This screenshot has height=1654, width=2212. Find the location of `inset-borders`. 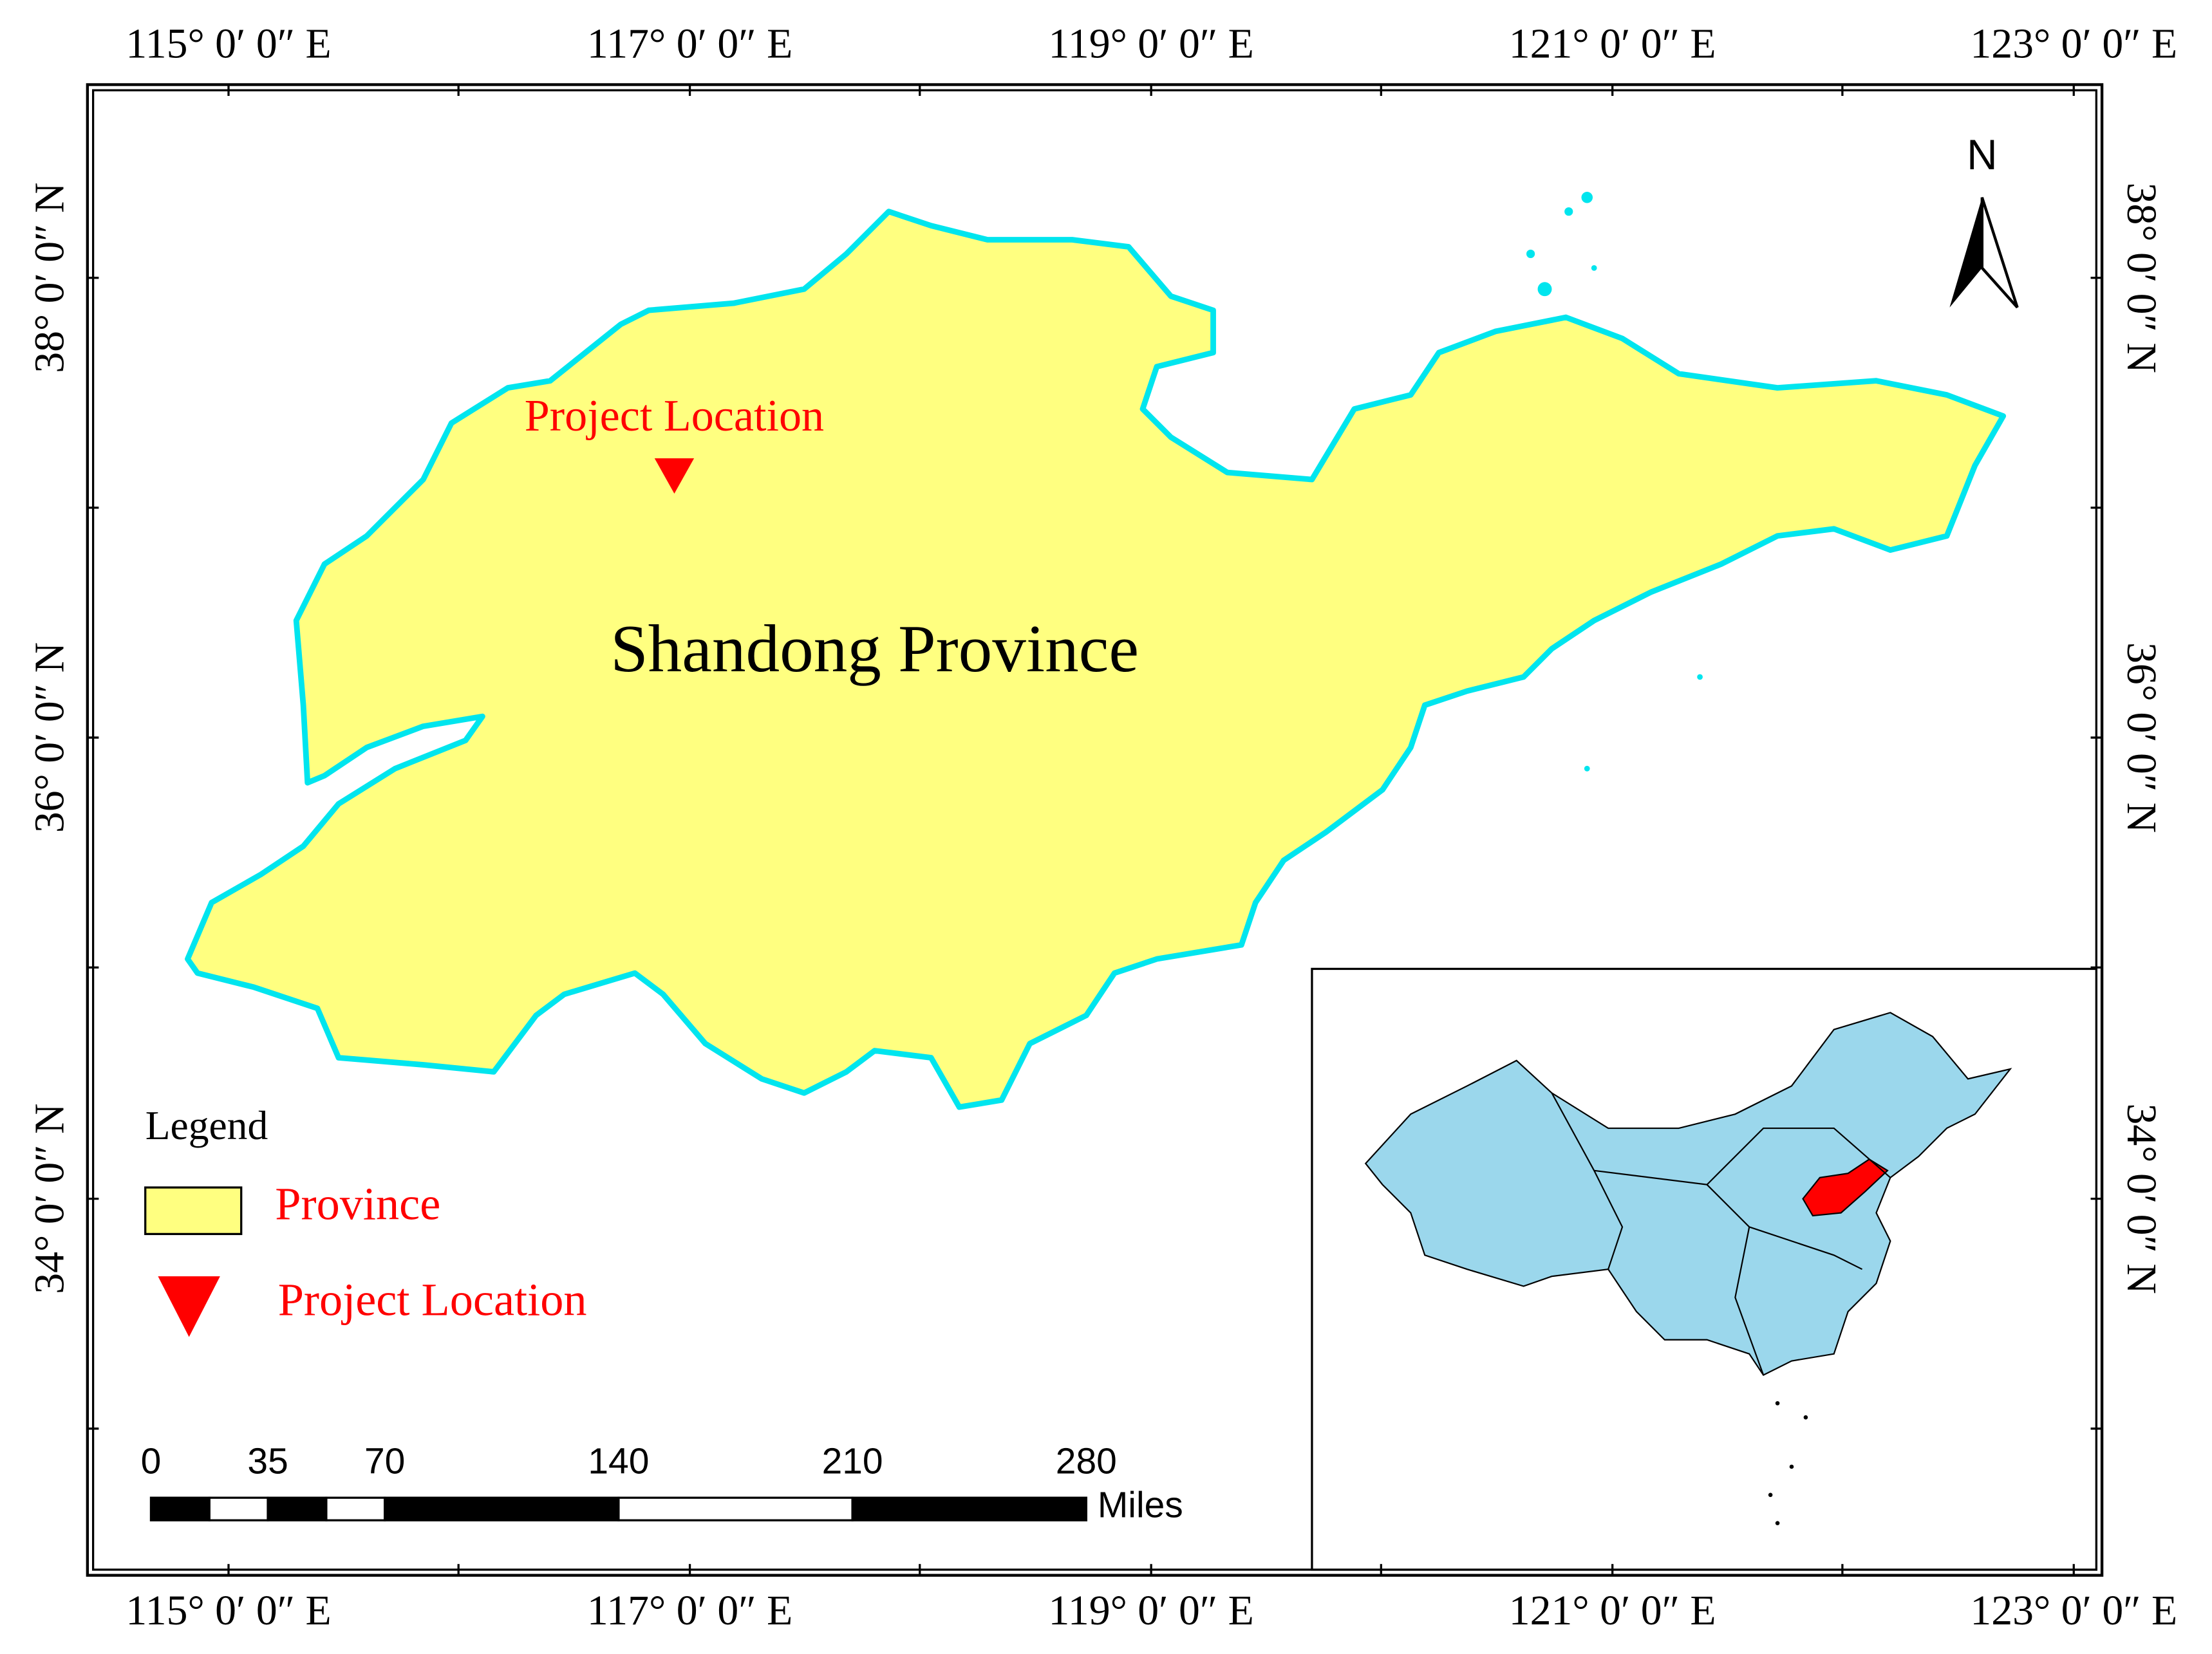

inset-borders is located at coordinates (1721, 1233).